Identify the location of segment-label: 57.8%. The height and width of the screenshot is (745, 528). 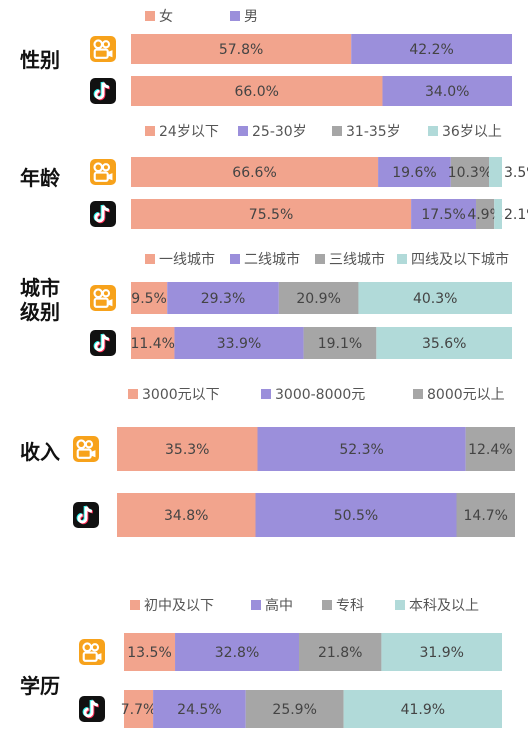
(241, 50).